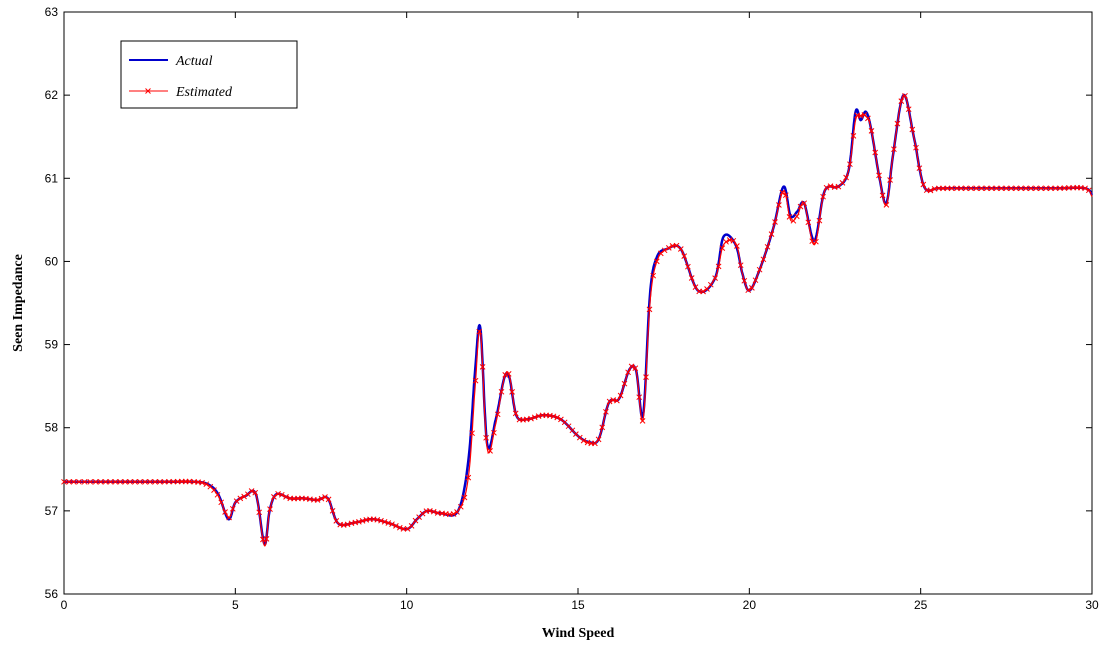 This screenshot has width=1107, height=647. I want to click on x-axis-label: Wind Speed, so click(578, 633).